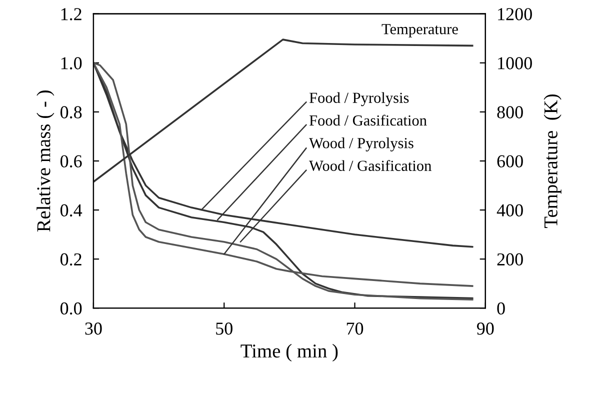 This screenshot has height=395, width=603. What do you see at coordinates (71, 161) in the screenshot?
I see `y-tick-label: 0.6` at bounding box center [71, 161].